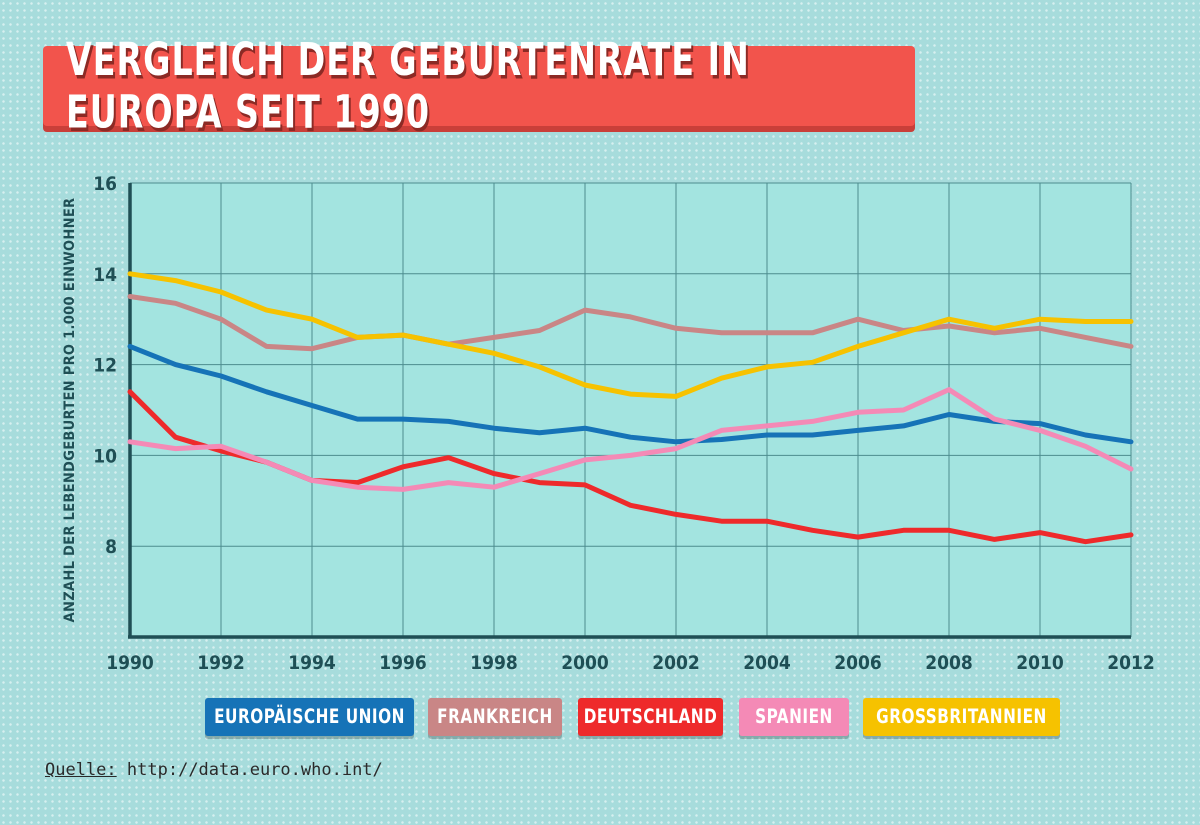  What do you see at coordinates (403, 663) in the screenshot?
I see `x-tick-label: 1996` at bounding box center [403, 663].